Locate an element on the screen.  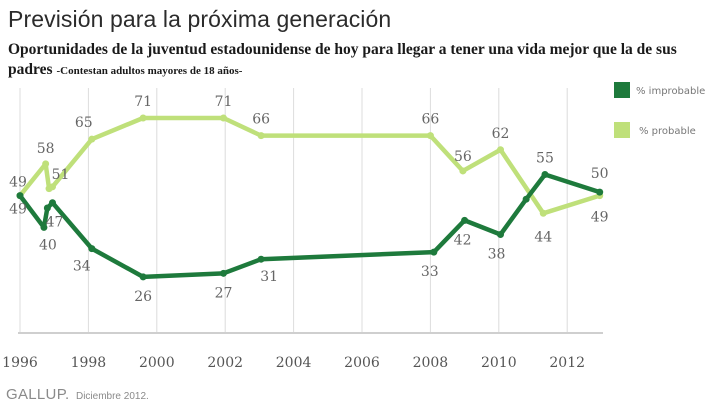
data-label: 27 is located at coordinates (224, 293).